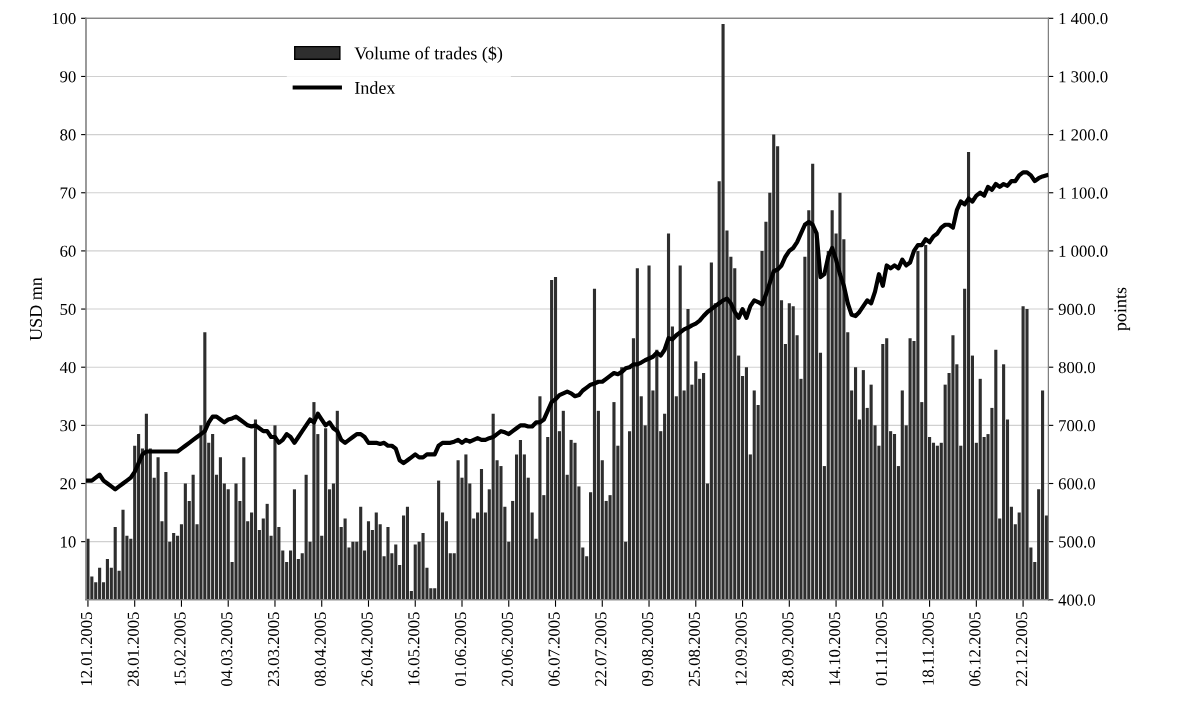 Image resolution: width=1178 pixels, height=704 pixels. I want to click on legend-label: Volume of trades ($), so click(428, 55).